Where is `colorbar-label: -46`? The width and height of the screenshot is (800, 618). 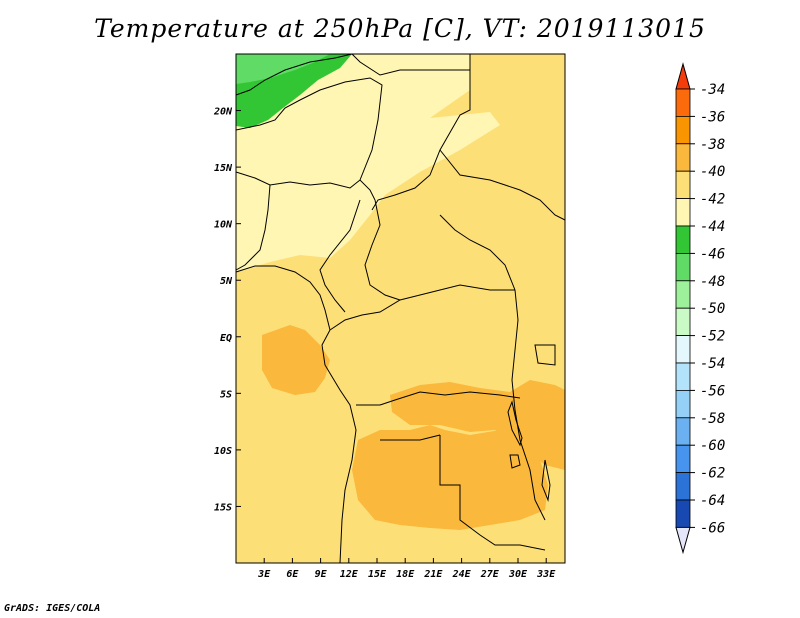
colorbar-label: -46 is located at coordinates (712, 254).